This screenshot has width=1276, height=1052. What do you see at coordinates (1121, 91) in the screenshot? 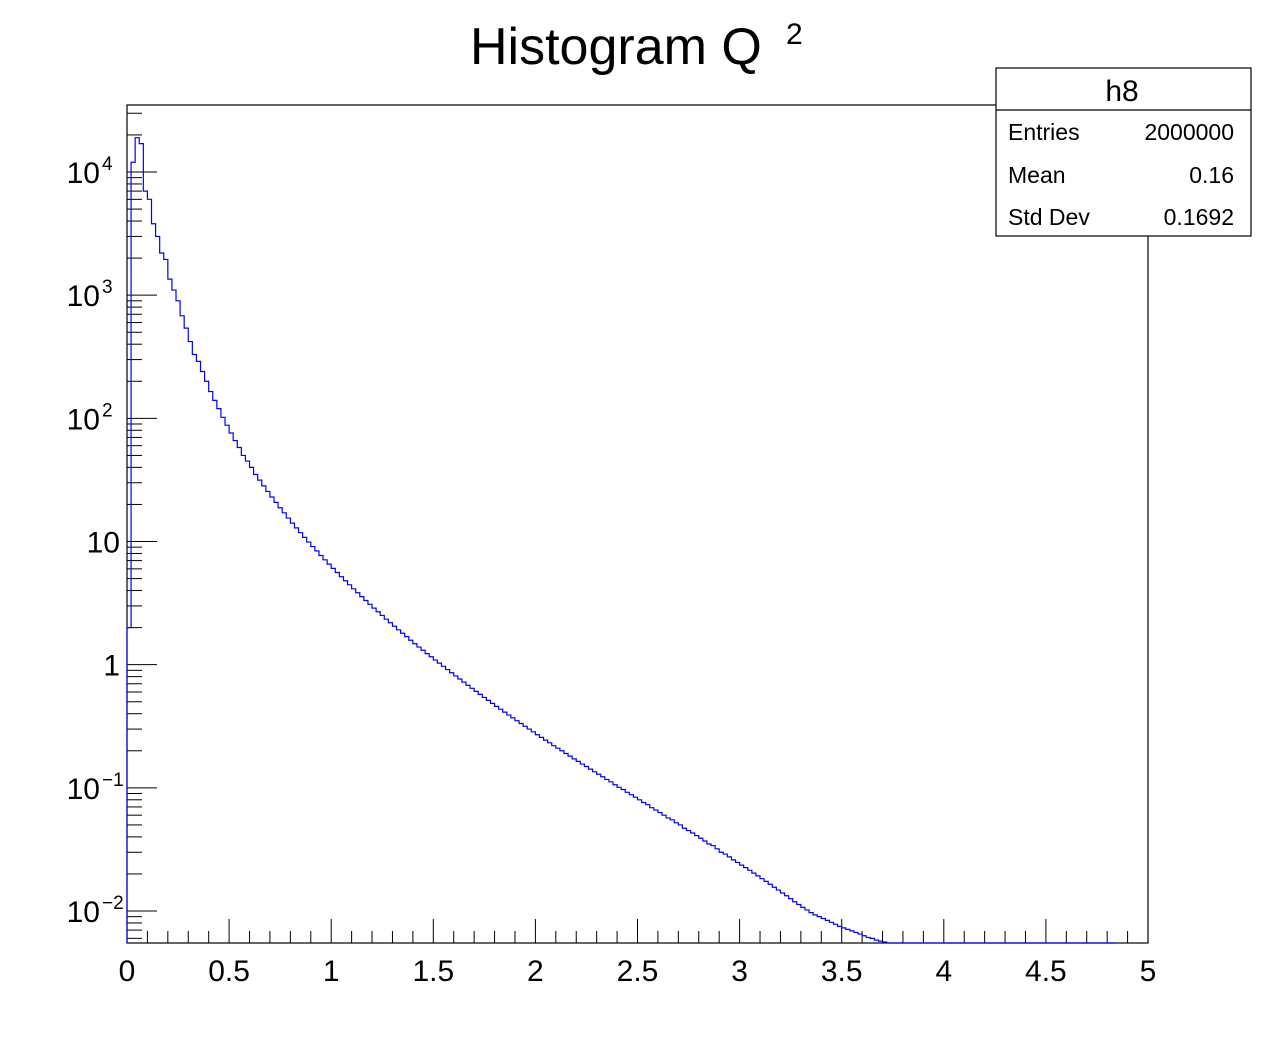
I see `stats-box-name: h8` at bounding box center [1121, 91].